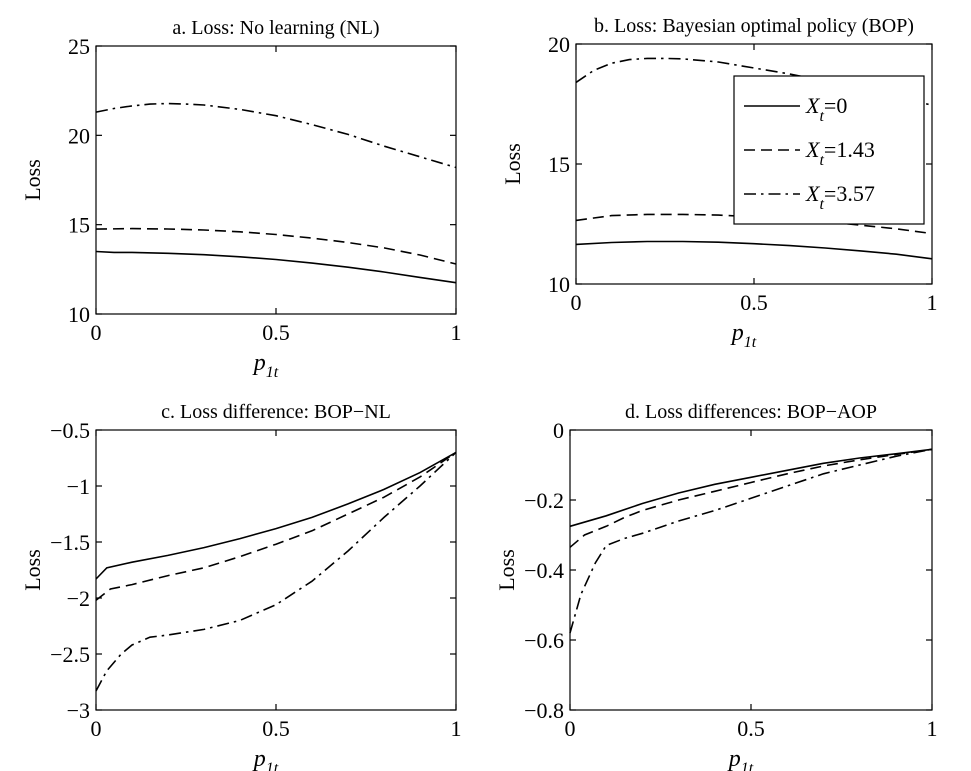 The height and width of the screenshot is (771, 971). What do you see at coordinates (751, 412) in the screenshot?
I see `chart-title: d. Loss differences: BOP−AOP` at bounding box center [751, 412].